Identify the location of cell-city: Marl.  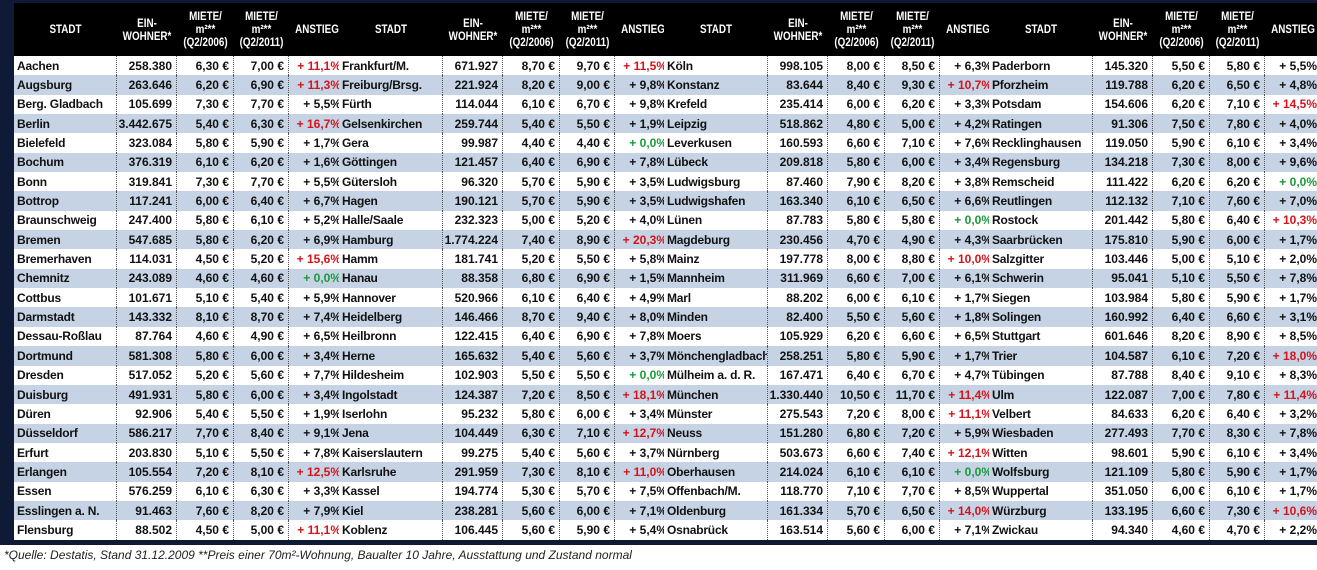
(716, 298).